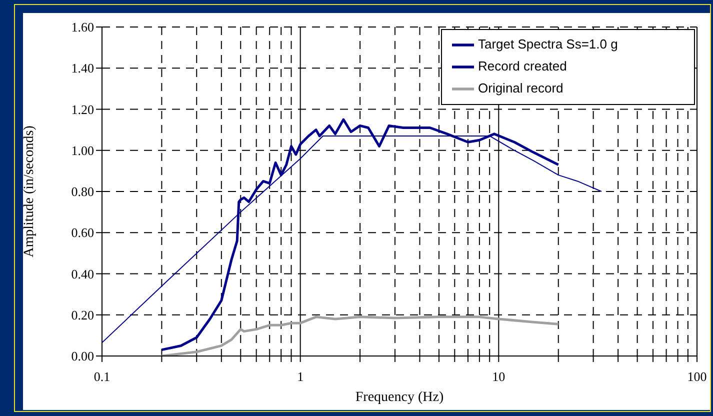 The width and height of the screenshot is (713, 416). I want to click on legend-label: Record created, so click(522, 66).